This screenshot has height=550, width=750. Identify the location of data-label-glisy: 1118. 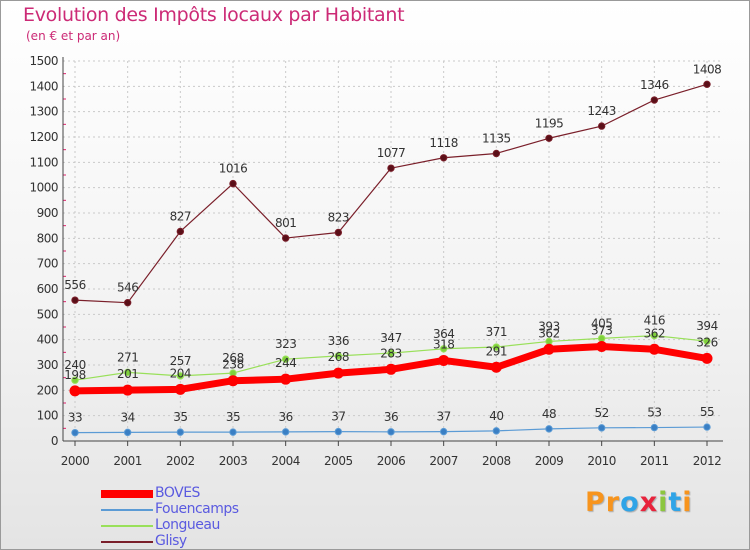
(443, 143).